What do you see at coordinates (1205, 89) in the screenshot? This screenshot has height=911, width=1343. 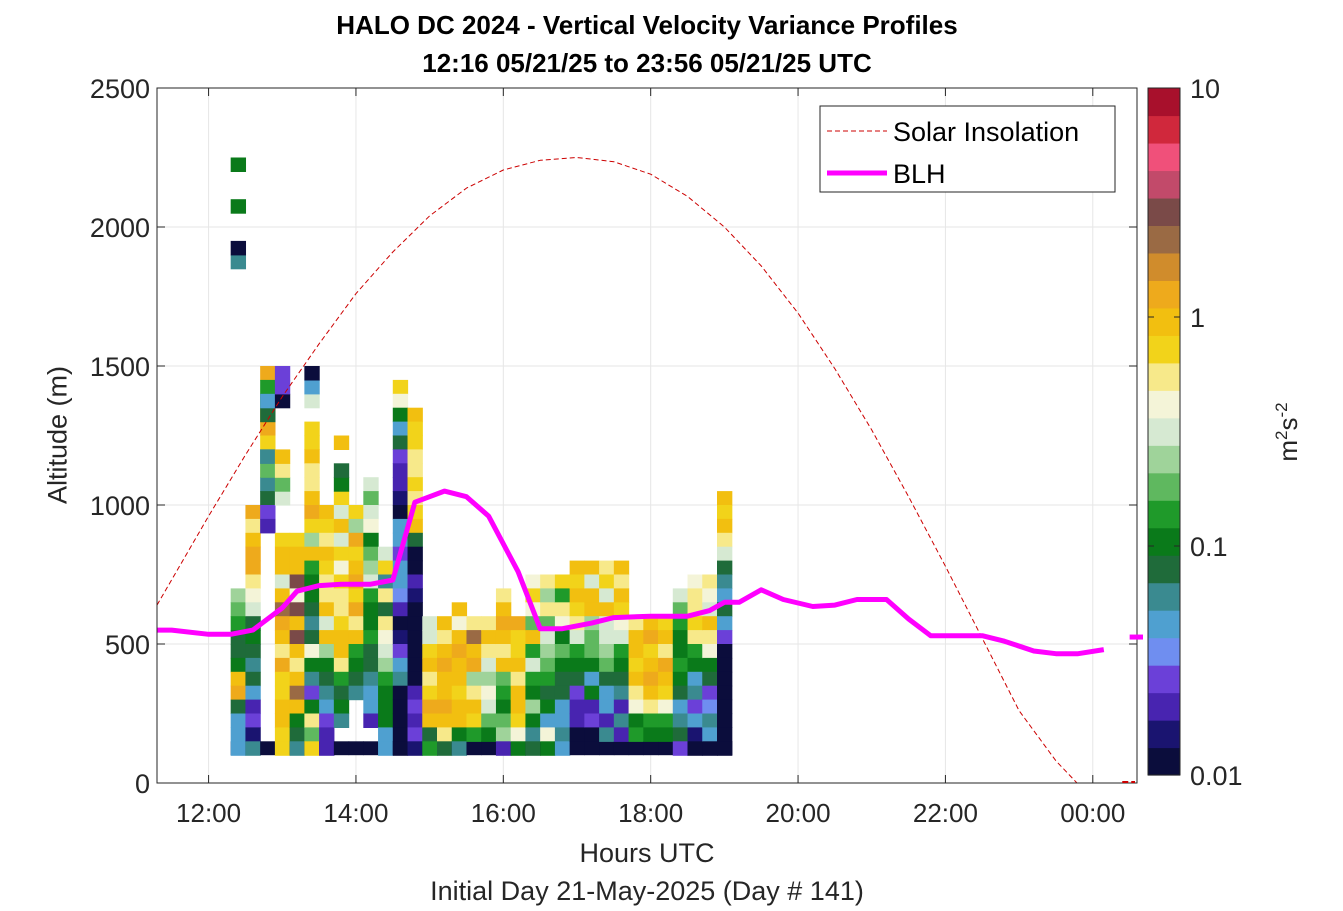 I see `colorbar-tick-label: 10` at bounding box center [1205, 89].